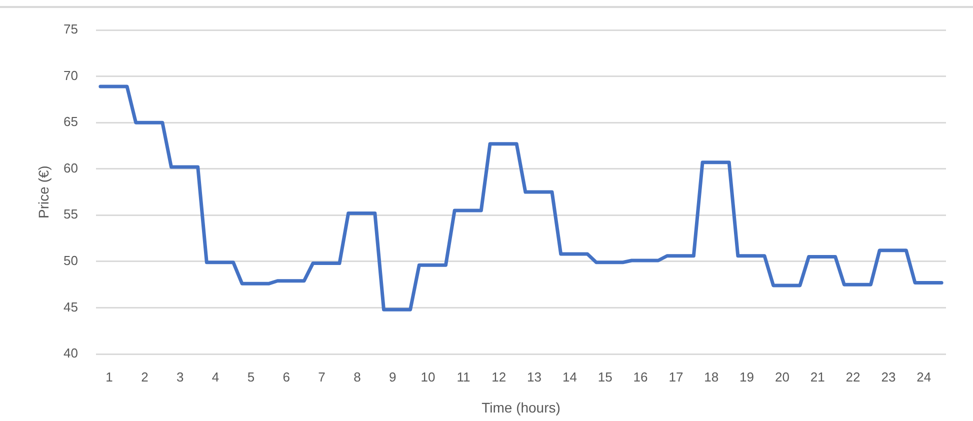 Image resolution: width=973 pixels, height=421 pixels. I want to click on y-tick-label: 65, so click(71, 122).